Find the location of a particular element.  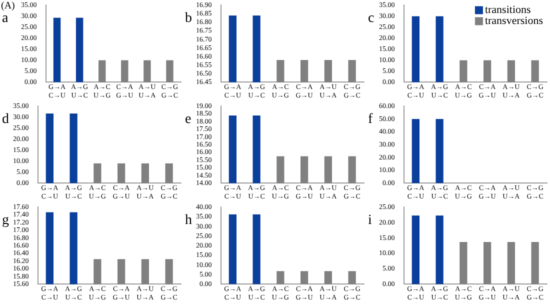

chart-title: i is located at coordinates (370, 220).